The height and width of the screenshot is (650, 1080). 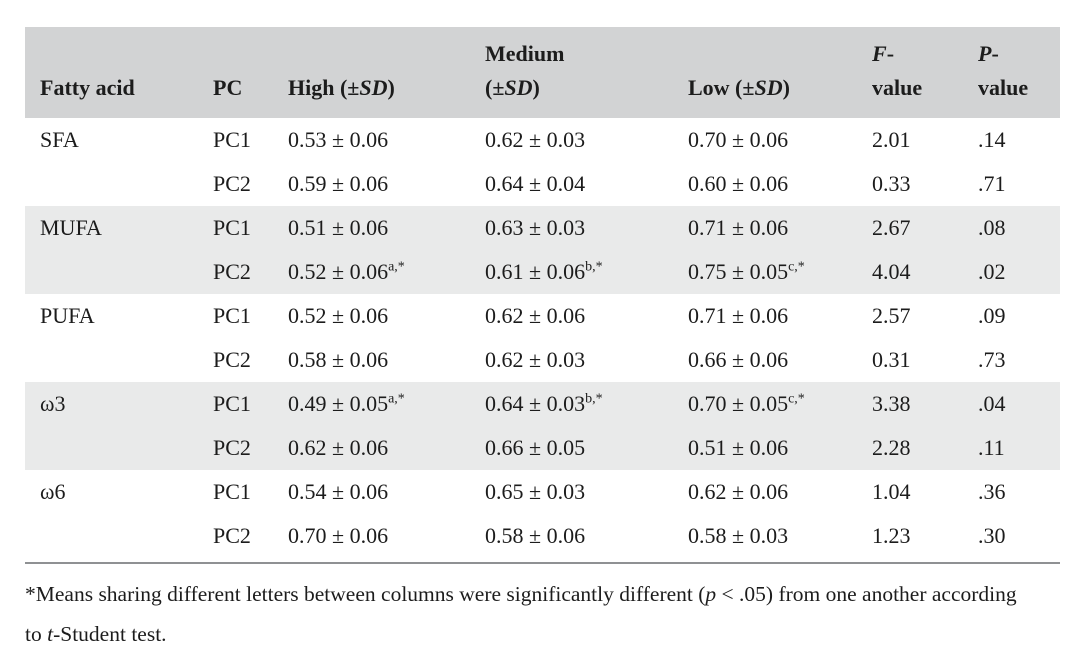 I want to click on p-value-cell: .36, so click(x=992, y=491).